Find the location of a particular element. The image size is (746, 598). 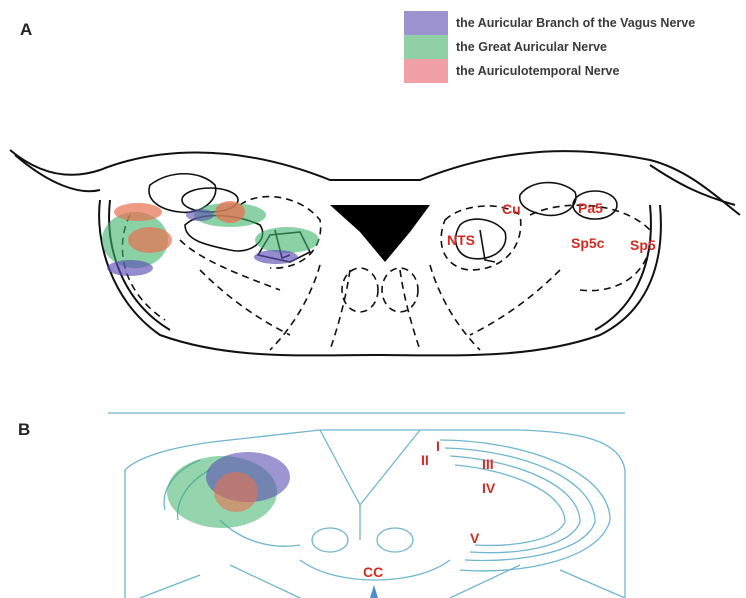

region-label-sp5c: Sp5c is located at coordinates (588, 243).